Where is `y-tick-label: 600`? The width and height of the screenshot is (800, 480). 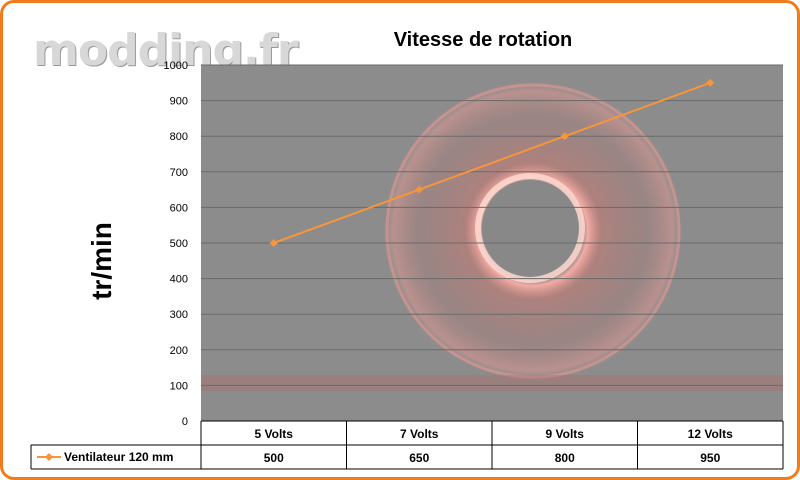
y-tick-label: 600 is located at coordinates (179, 208).